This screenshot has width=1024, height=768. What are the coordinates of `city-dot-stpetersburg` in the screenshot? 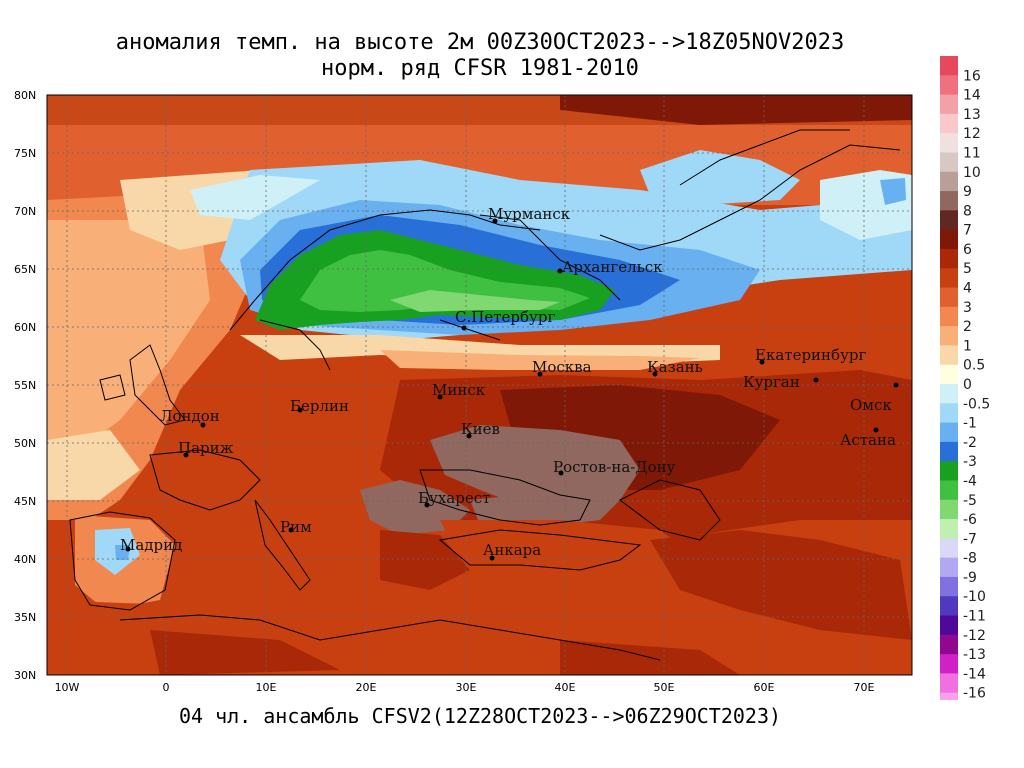 It's located at (464, 328).